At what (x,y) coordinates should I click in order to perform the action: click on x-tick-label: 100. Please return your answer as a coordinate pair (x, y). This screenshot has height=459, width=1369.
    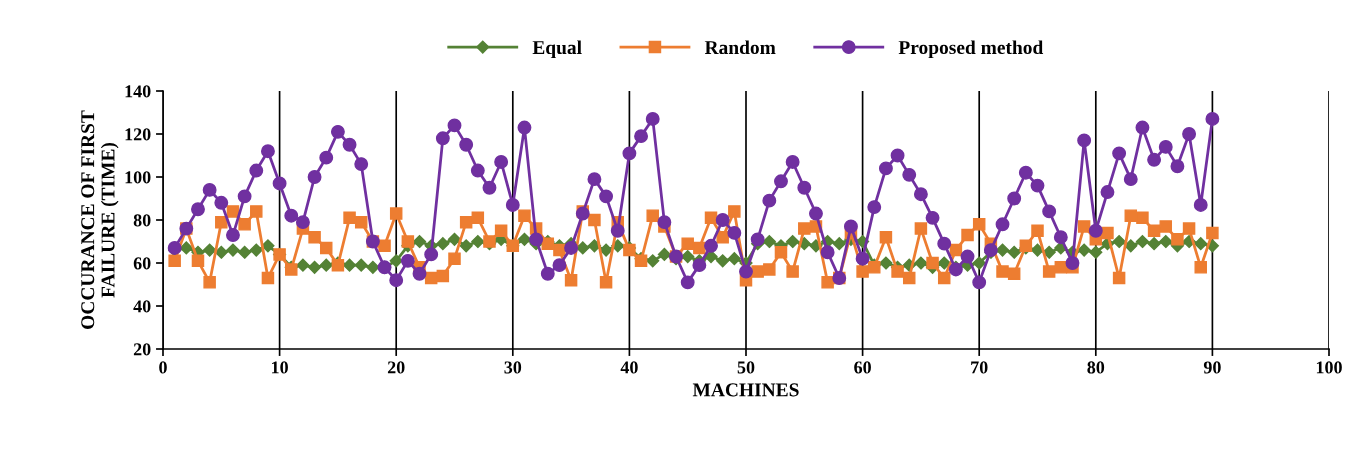
    Looking at the image, I should click on (1329, 367).